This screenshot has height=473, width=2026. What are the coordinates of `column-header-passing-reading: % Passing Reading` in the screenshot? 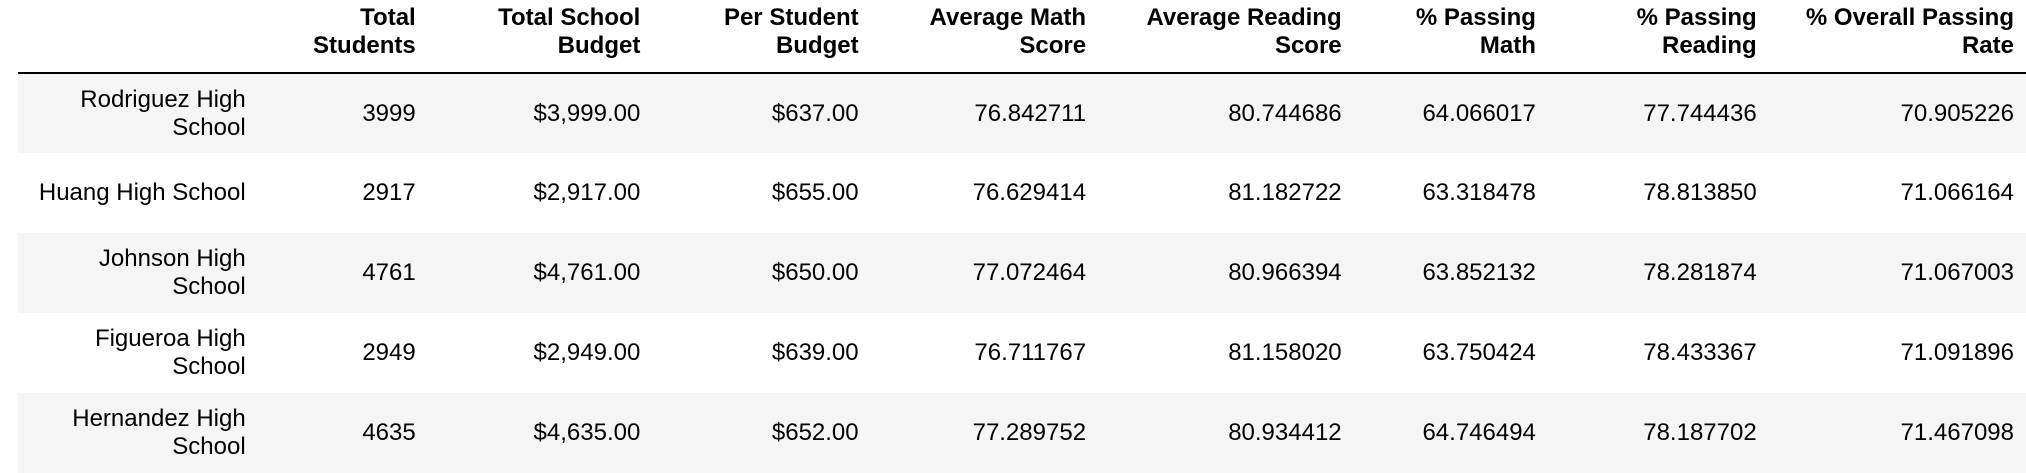 It's located at (1658, 37).